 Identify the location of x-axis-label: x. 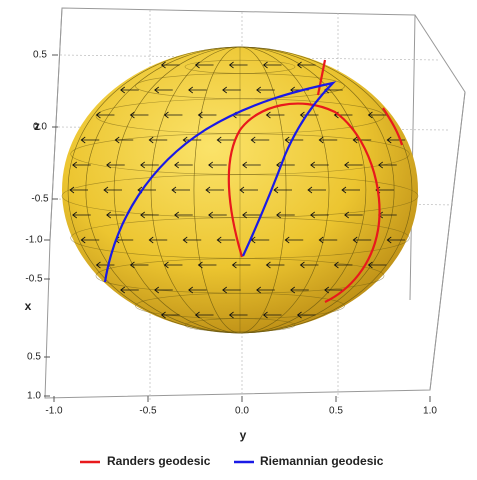
(28, 306).